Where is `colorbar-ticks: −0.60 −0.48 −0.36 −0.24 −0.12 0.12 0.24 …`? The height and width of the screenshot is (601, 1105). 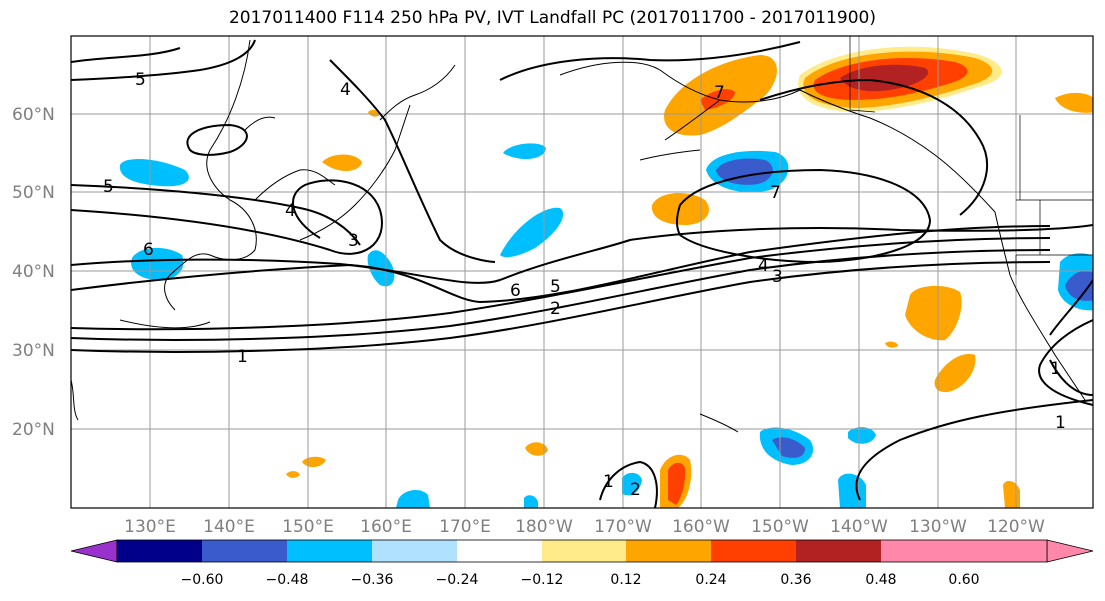 colorbar-ticks: −0.60 −0.48 −0.36 −0.24 −0.12 0.12 0.24 … is located at coordinates (580, 580).